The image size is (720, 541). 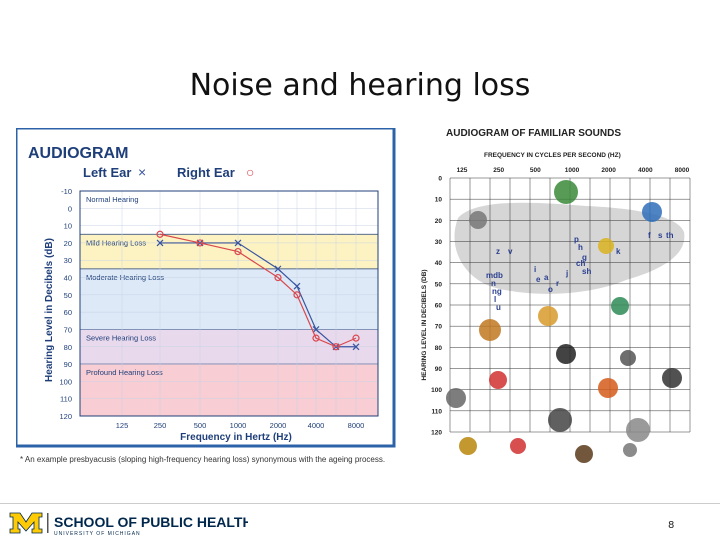 I want to click on audiogram-y-tick: 10, so click(x=68, y=226).